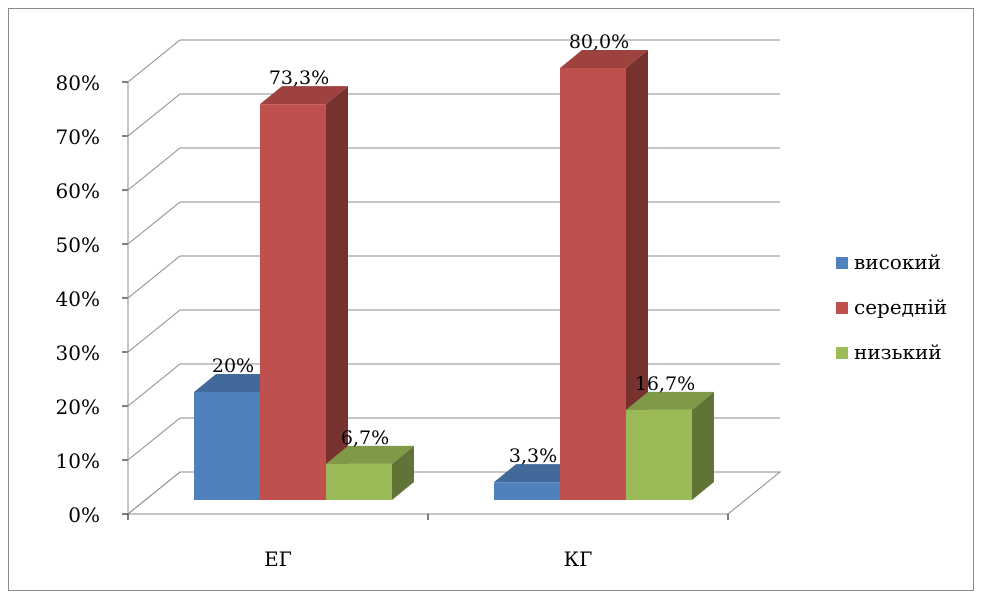  What do you see at coordinates (365, 438) in the screenshot?
I see `data-label: 6,7%` at bounding box center [365, 438].